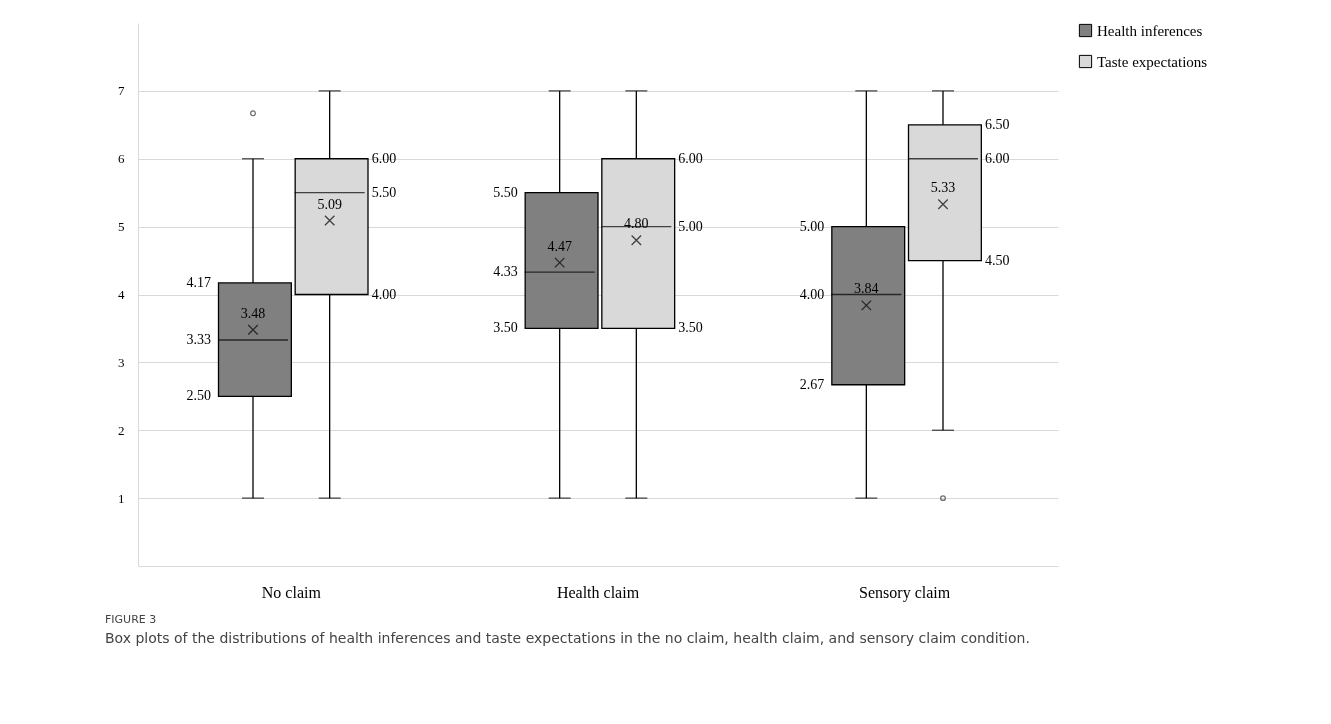 Image resolution: width=1331 pixels, height=724 pixels. I want to click on y-tick-label: 5, so click(121, 227).